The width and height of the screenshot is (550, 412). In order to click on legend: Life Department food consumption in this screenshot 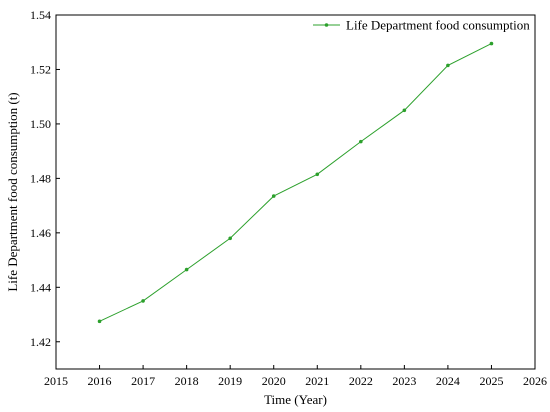, I will do `click(421, 25)`.